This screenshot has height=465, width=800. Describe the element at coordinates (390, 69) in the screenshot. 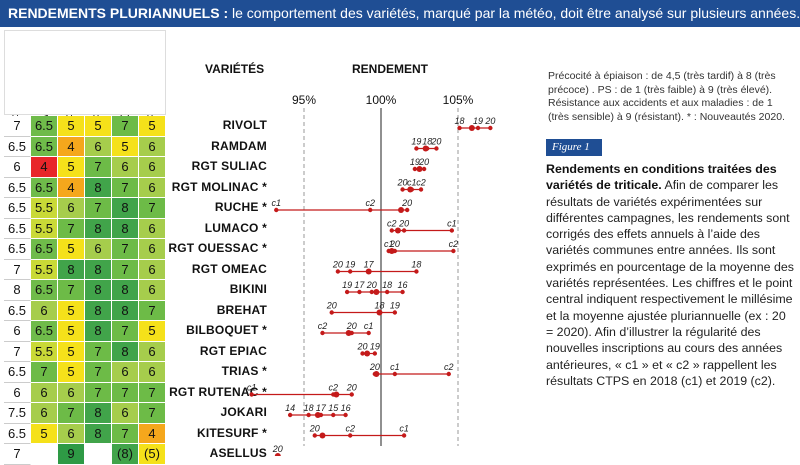

I see `rendement-title: RENDEMENT` at that location.